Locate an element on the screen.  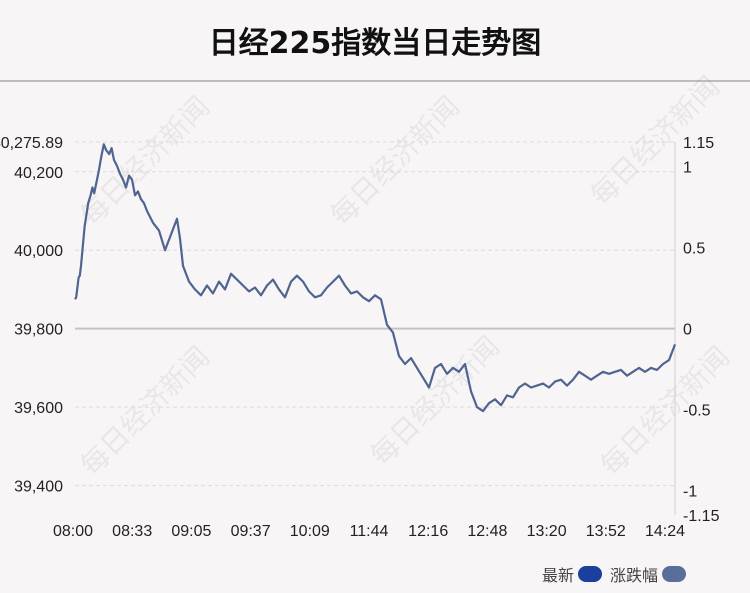
x-tick-label: 09:05 is located at coordinates (191, 531).